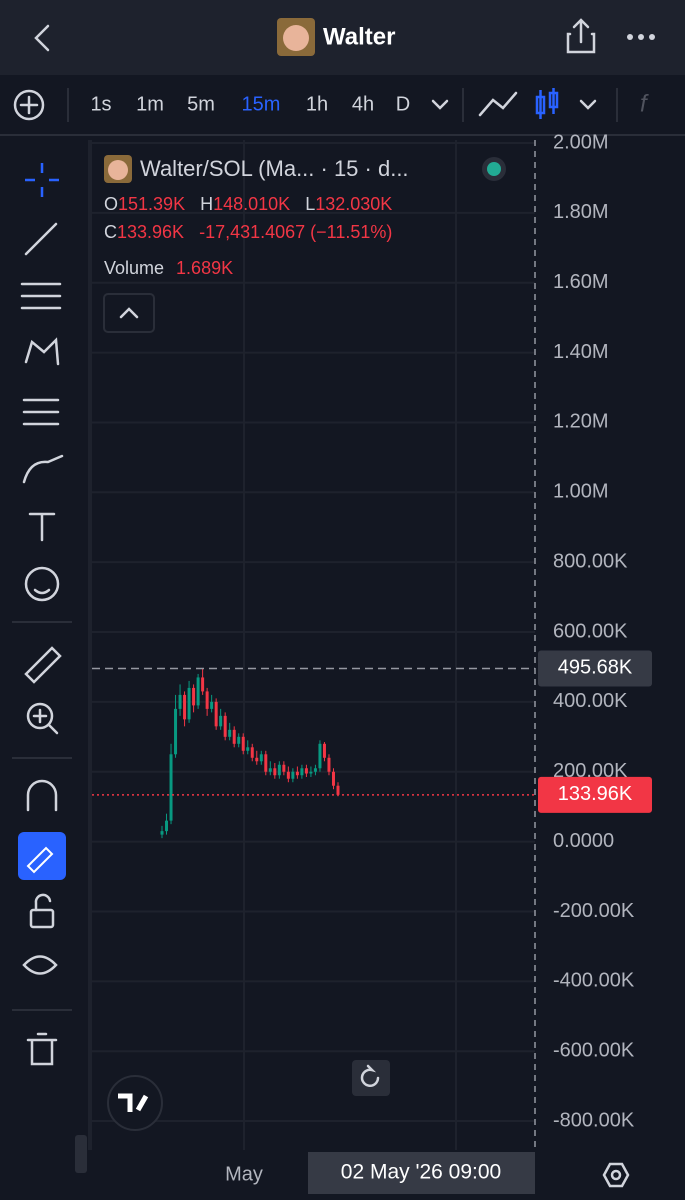 The image size is (685, 1200). What do you see at coordinates (581, 492) in the screenshot?
I see `y-tick-label: 1.00M` at bounding box center [581, 492].